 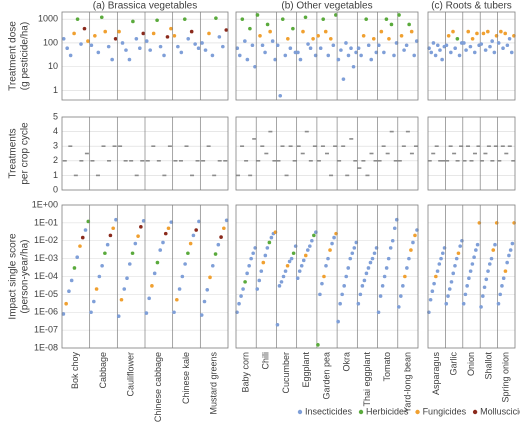 I want to click on y-tick-label: 1E-02, so click(x=46, y=240).